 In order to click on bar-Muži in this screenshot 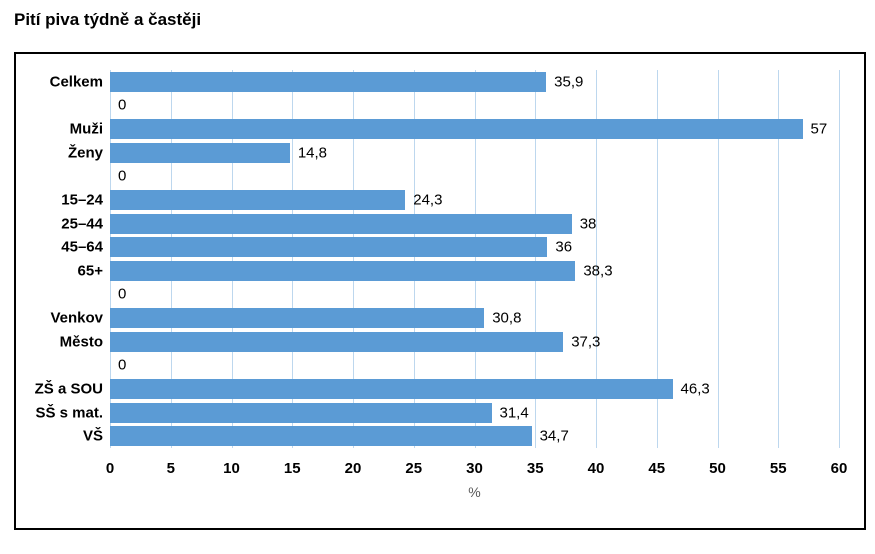, I will do `click(456, 129)`.